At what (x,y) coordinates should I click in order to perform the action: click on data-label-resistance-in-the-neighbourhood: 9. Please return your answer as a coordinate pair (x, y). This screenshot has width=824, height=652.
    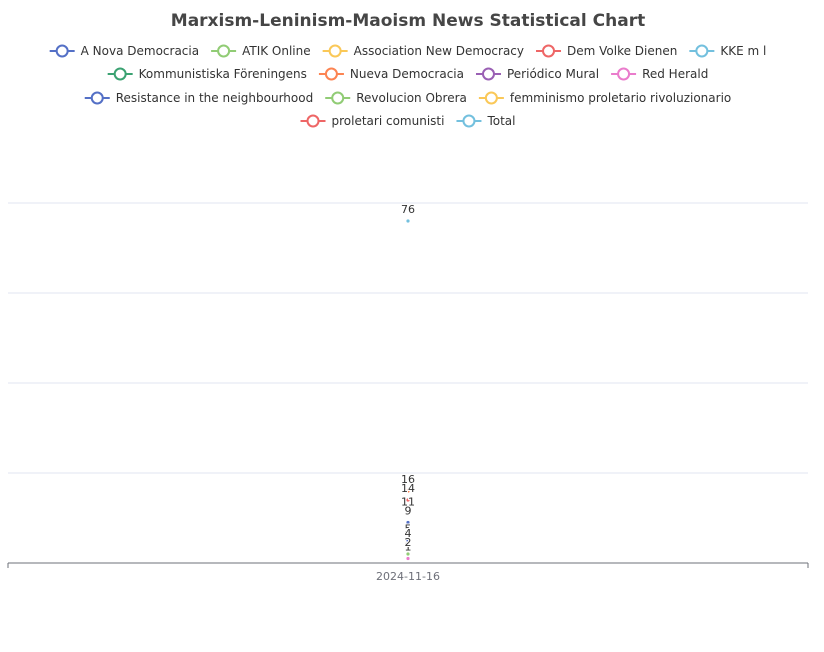
    Looking at the image, I should click on (408, 511).